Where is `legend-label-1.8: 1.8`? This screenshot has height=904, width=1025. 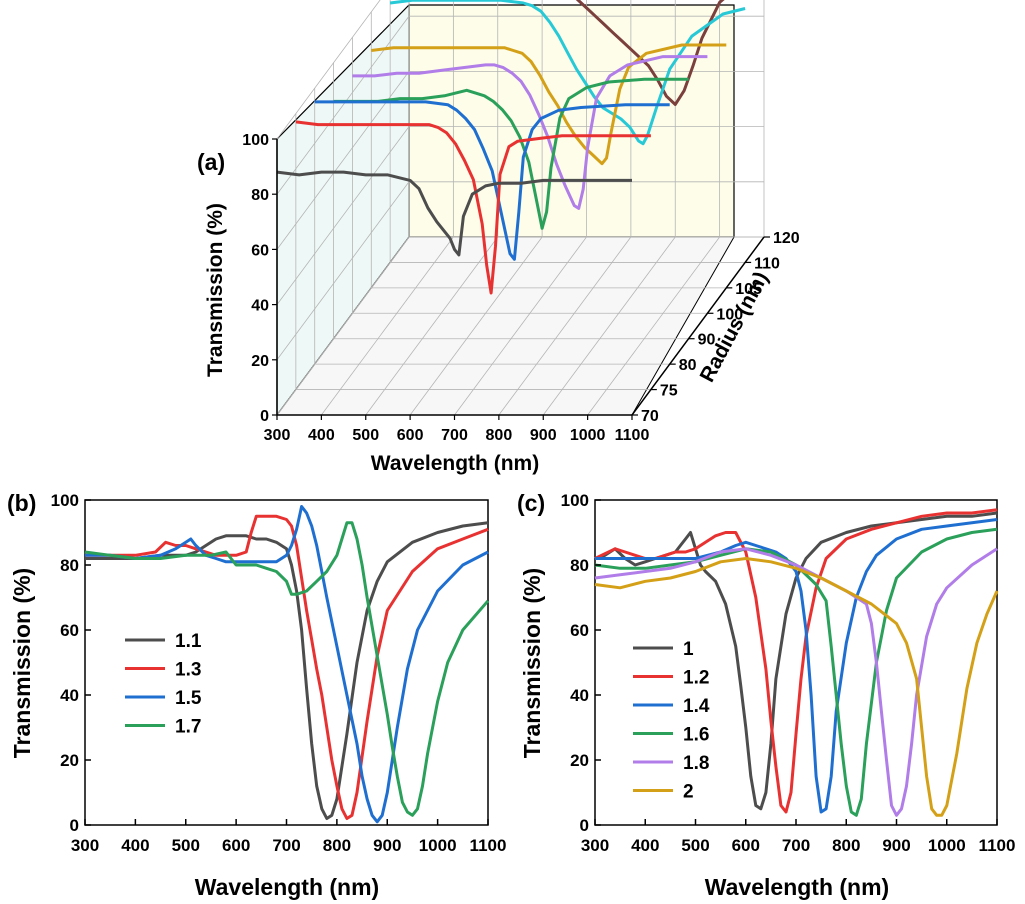
legend-label-1.8: 1.8 is located at coordinates (696, 763).